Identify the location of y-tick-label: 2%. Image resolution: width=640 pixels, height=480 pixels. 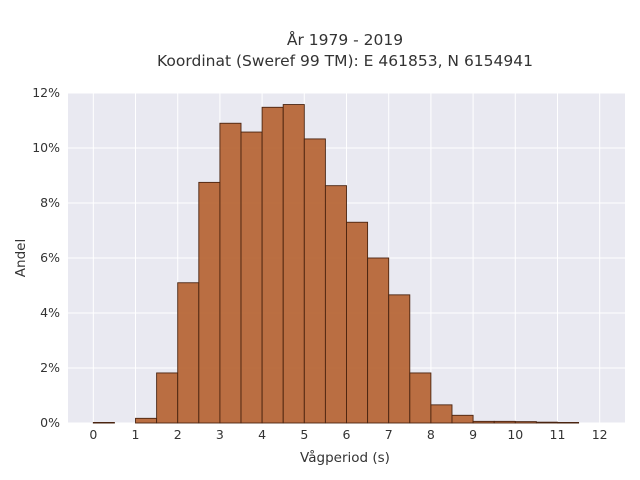
(50, 367).